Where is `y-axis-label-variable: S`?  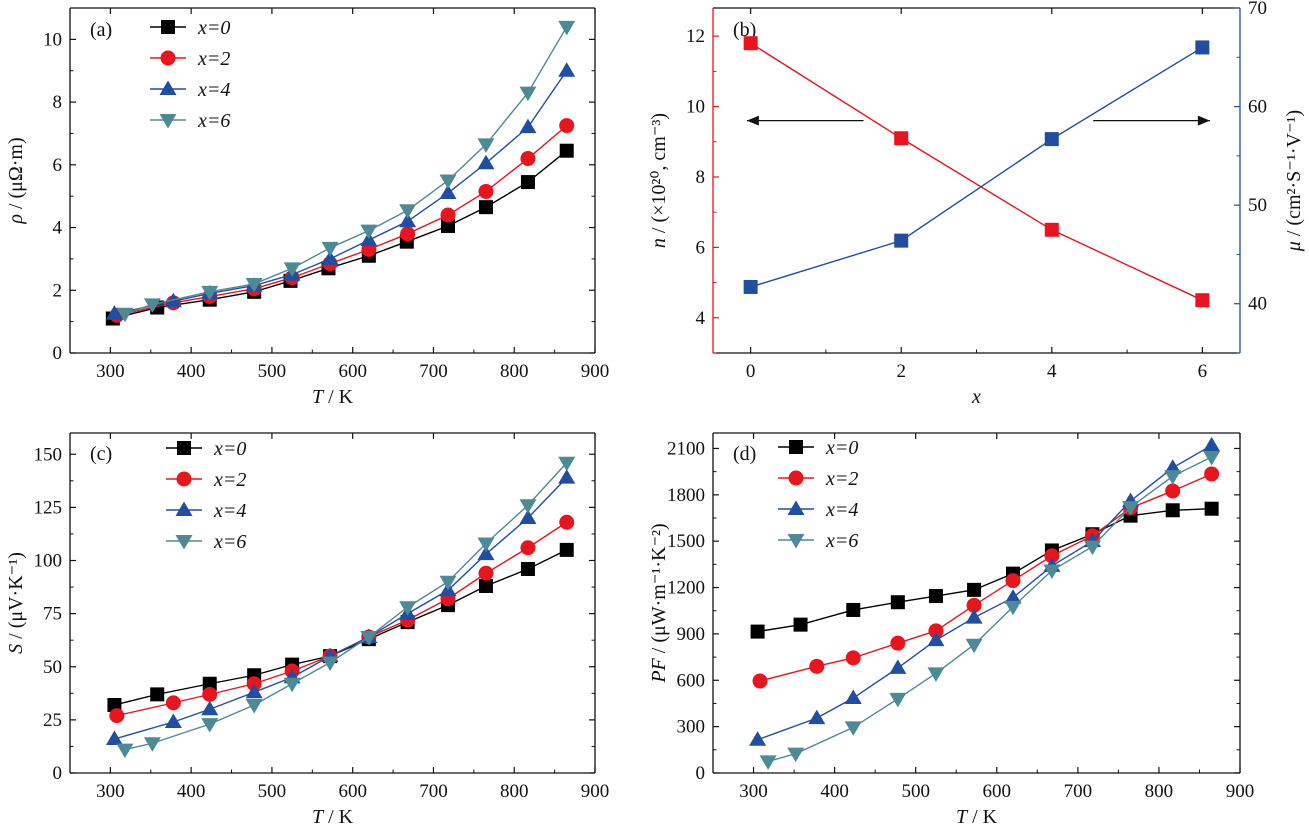 y-axis-label-variable: S is located at coordinates (16, 649).